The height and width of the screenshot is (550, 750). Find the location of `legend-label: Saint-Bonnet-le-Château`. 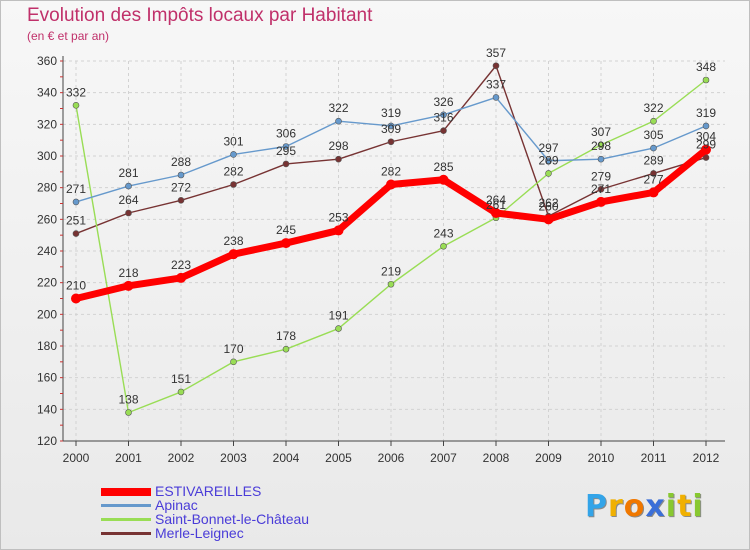

legend-label: Saint-Bonnet-le-Château is located at coordinates (232, 519).